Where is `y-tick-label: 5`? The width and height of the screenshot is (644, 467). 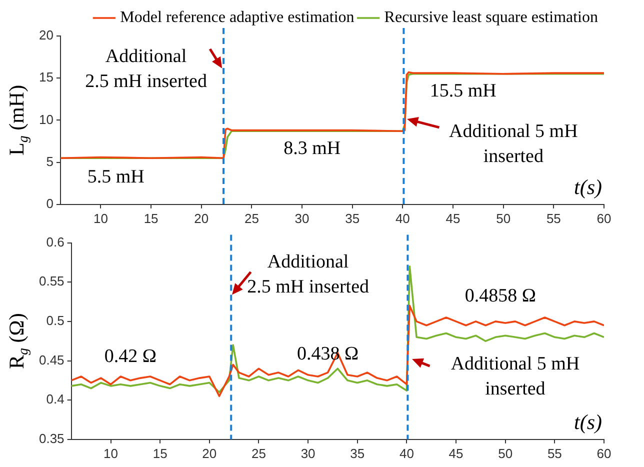 y-tick-label: 5 is located at coordinates (50, 161).